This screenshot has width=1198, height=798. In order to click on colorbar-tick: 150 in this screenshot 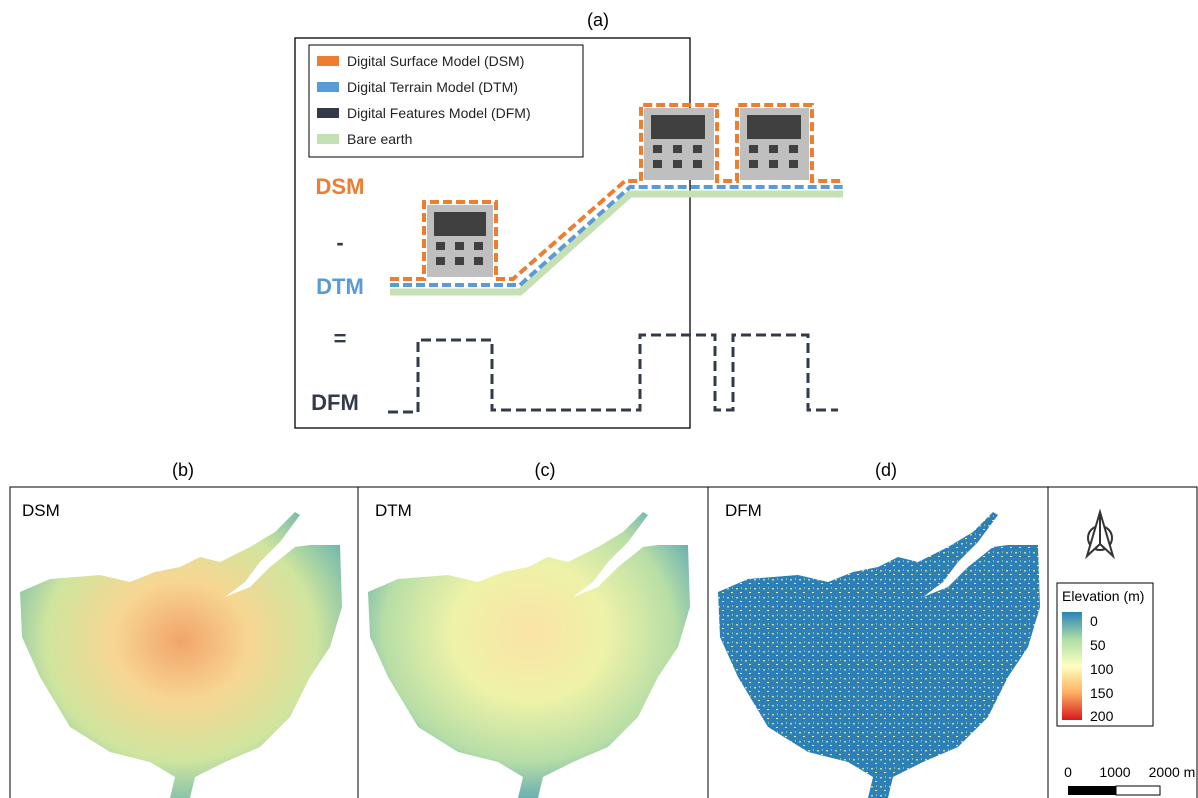, I will do `click(1102, 693)`.